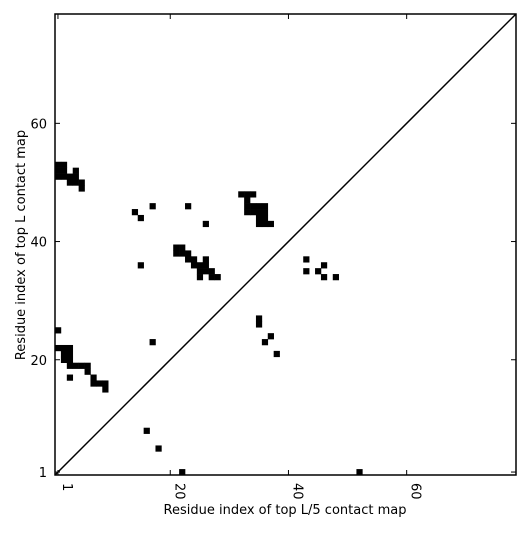 The width and height of the screenshot is (531, 535). What do you see at coordinates (43, 473) in the screenshot?
I see `y-tick-label: 1` at bounding box center [43, 473].